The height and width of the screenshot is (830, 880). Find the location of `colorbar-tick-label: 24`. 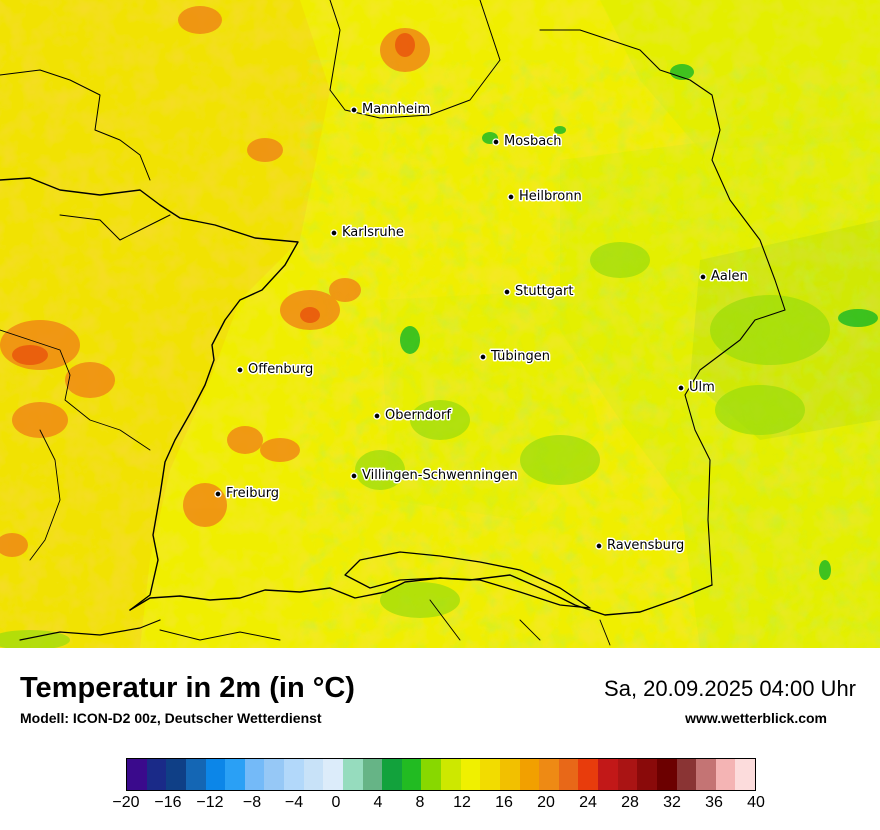

colorbar-tick-label: 24 is located at coordinates (588, 802).